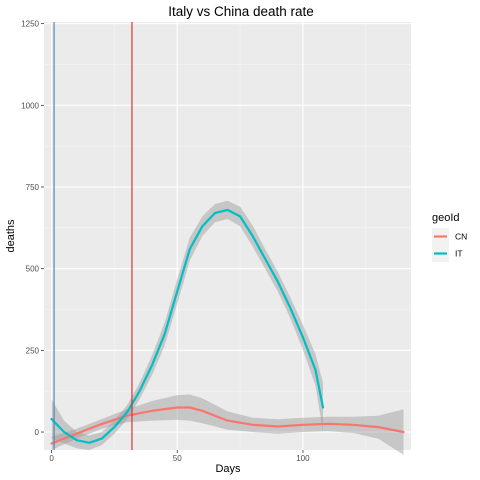 The image size is (480, 480). I want to click on legend: geoId CN IT, so click(449, 237).